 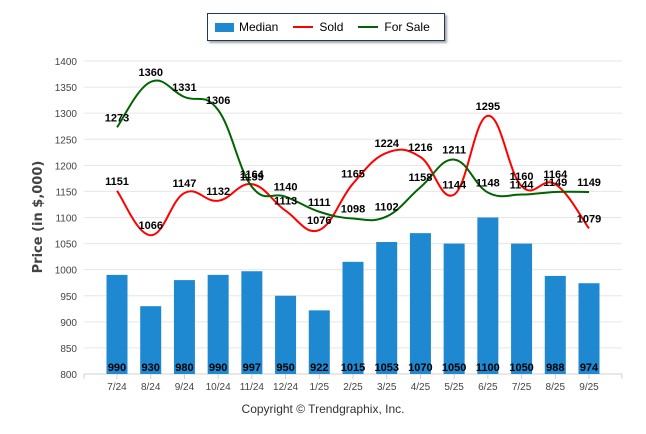 I want to click on y-tick-label: 900, so click(x=68, y=323).